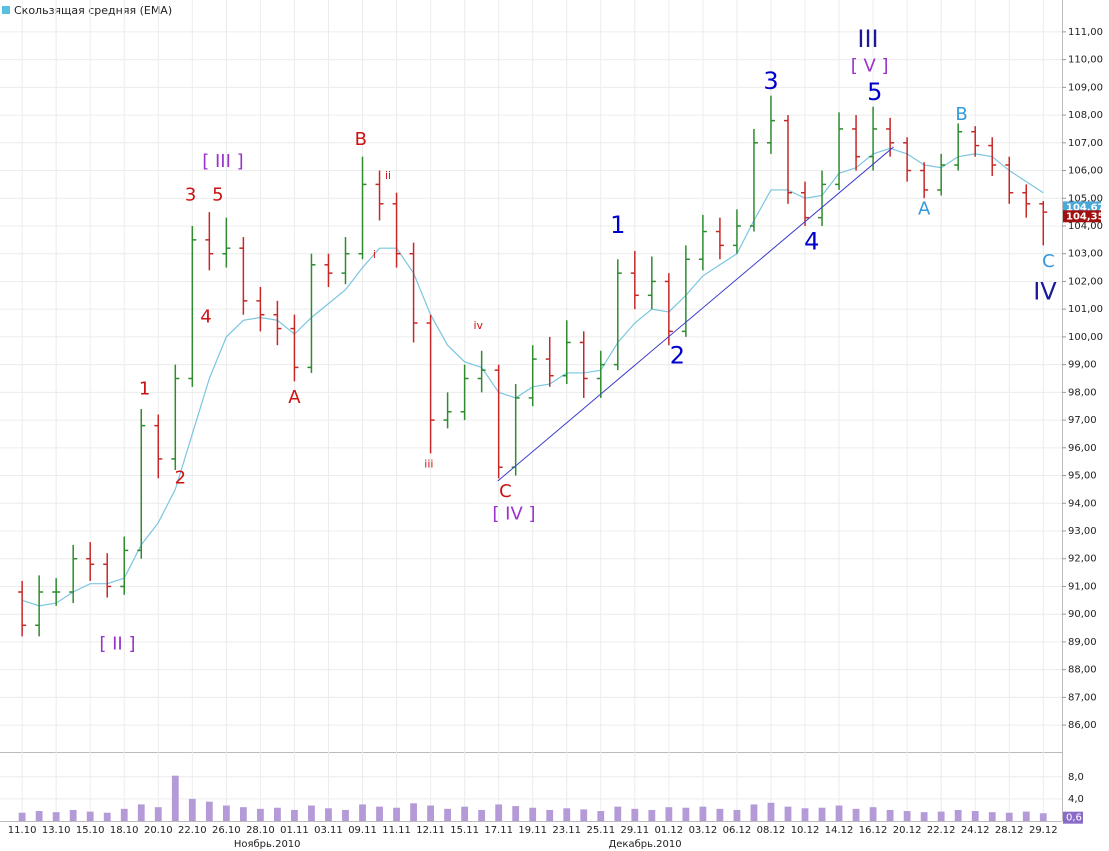  What do you see at coordinates (1045, 292) in the screenshot?
I see `wave-label: IV` at bounding box center [1045, 292].